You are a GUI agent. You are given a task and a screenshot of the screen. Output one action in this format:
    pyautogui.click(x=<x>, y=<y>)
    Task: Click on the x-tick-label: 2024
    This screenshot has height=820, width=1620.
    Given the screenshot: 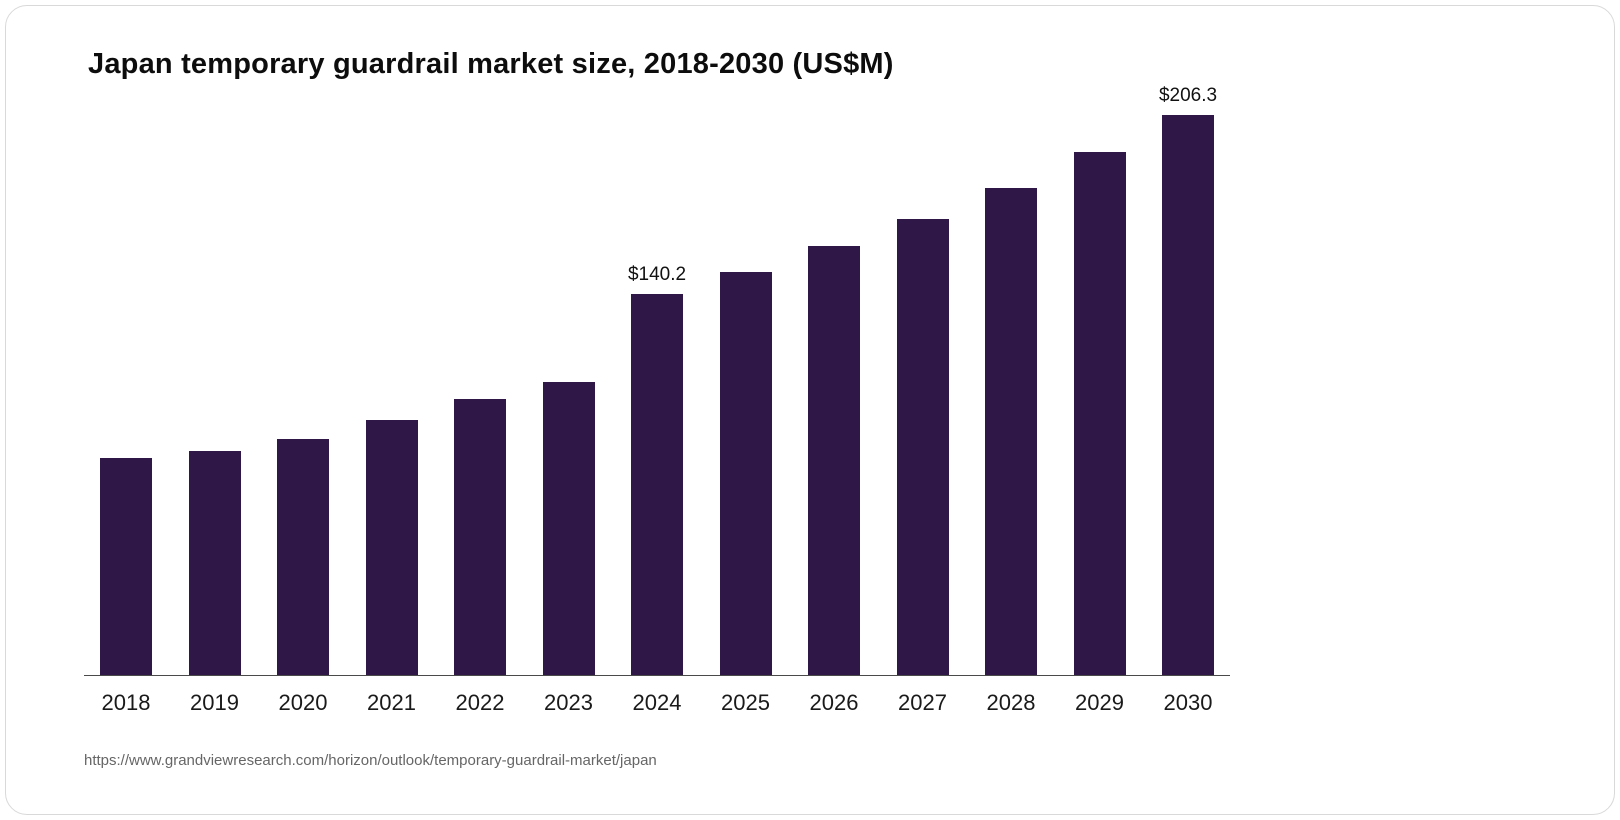 What is the action you would take?
    pyautogui.click(x=657, y=702)
    